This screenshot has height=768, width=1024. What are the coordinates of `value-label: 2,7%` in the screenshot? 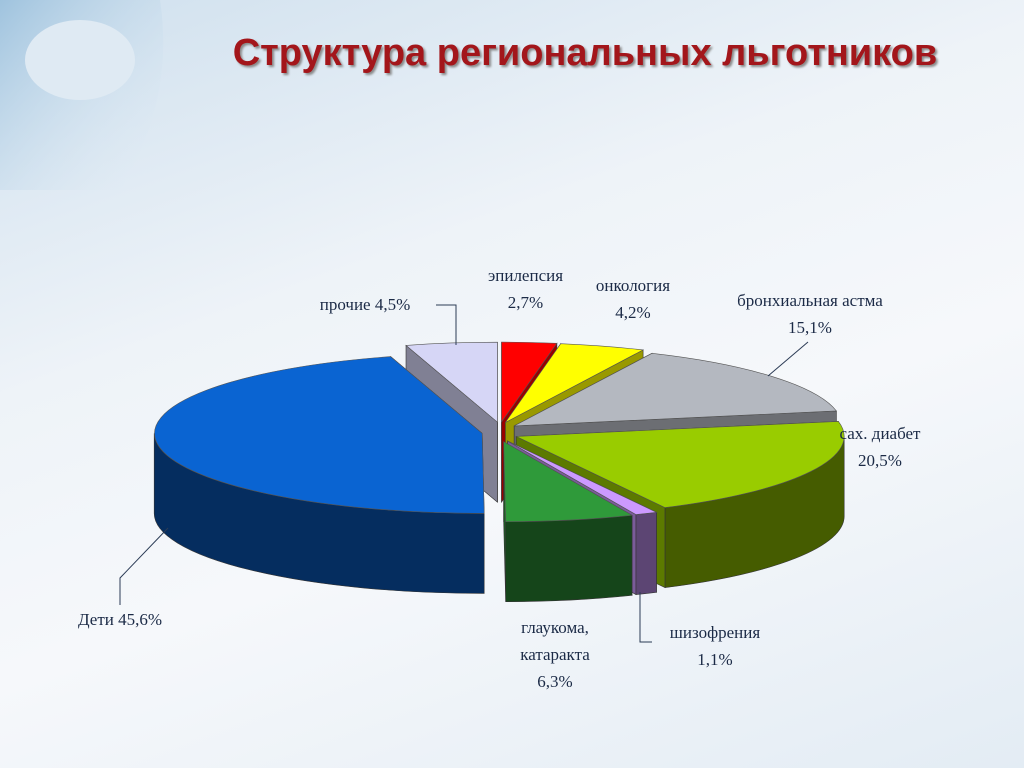 It's located at (525, 302).